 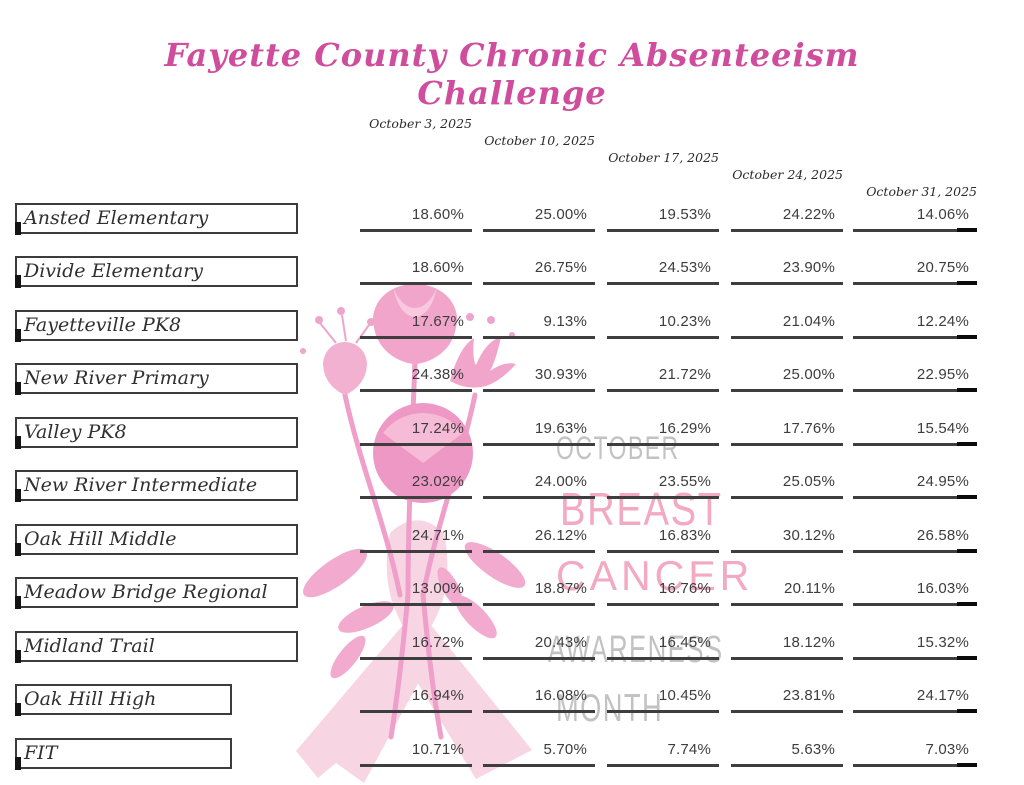 I want to click on value-cell: 16.76%, so click(x=663, y=592).